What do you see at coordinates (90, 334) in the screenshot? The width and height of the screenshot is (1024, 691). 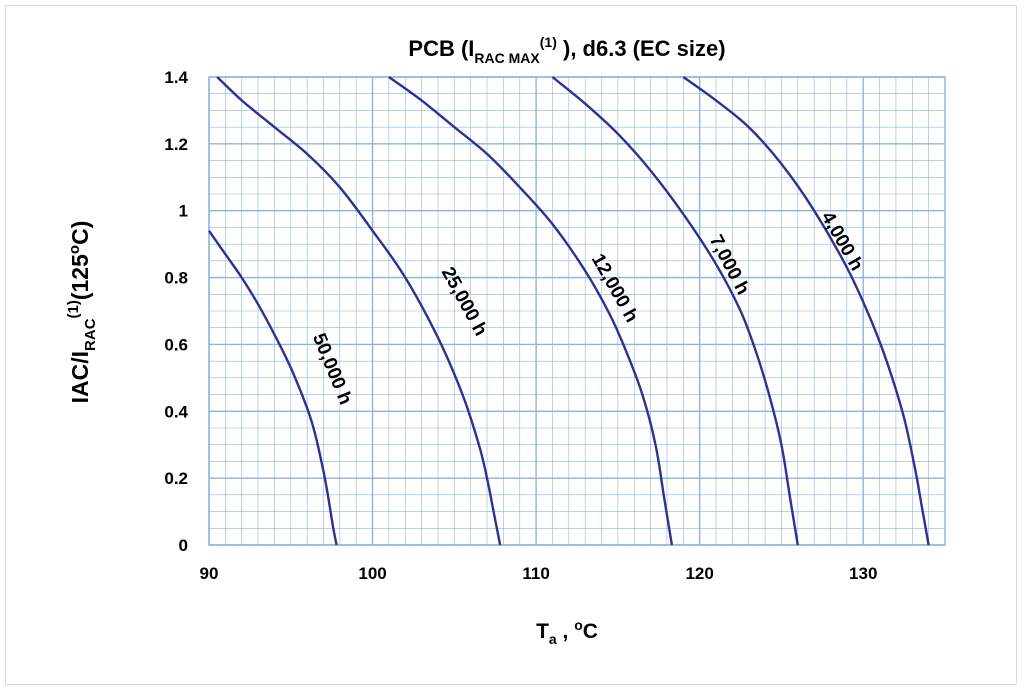 I see `y-axis-title-sub: RAC` at bounding box center [90, 334].